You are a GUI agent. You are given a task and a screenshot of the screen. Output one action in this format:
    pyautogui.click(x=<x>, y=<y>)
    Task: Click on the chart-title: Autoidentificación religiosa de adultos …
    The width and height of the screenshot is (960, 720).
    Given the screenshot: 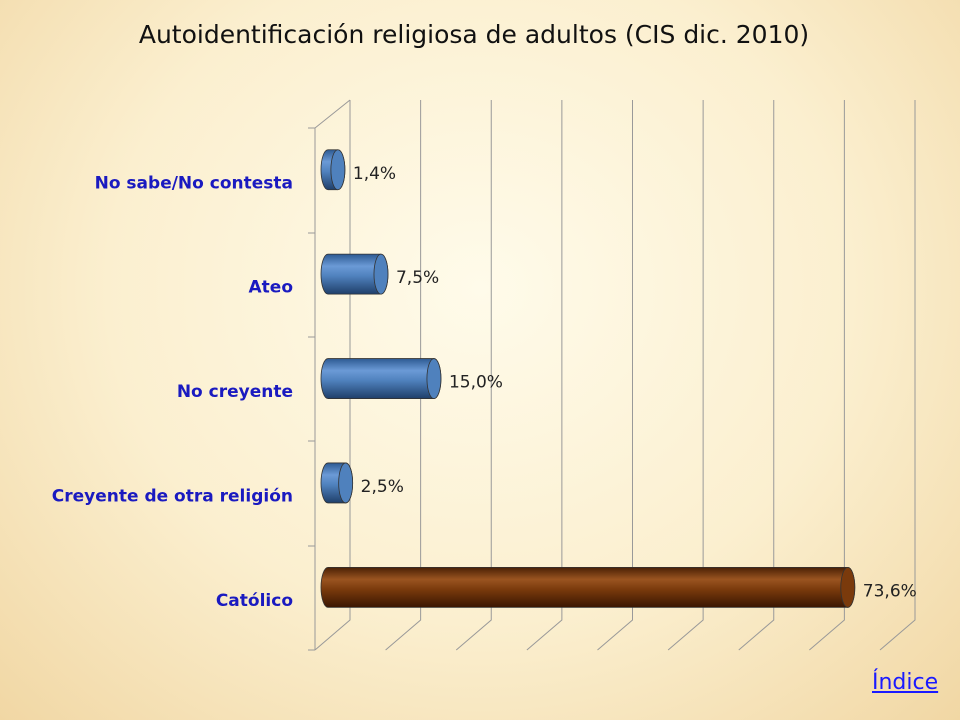 What is the action you would take?
    pyautogui.click(x=474, y=34)
    